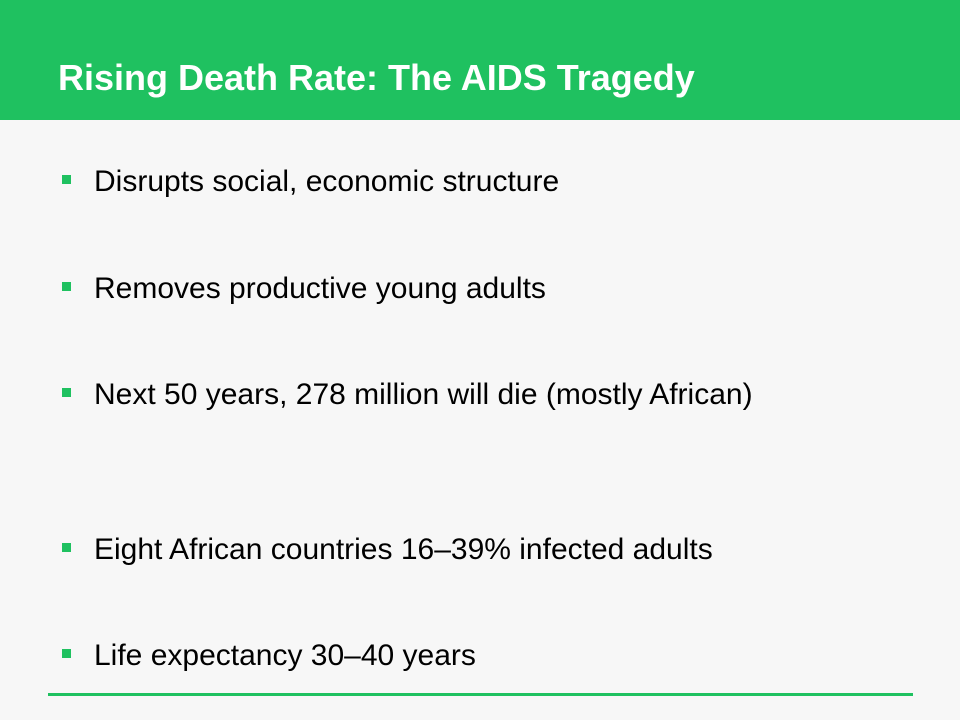 The height and width of the screenshot is (720, 960). What do you see at coordinates (327, 181) in the screenshot?
I see `bullet-text: Disrupts social, economic structure` at bounding box center [327, 181].